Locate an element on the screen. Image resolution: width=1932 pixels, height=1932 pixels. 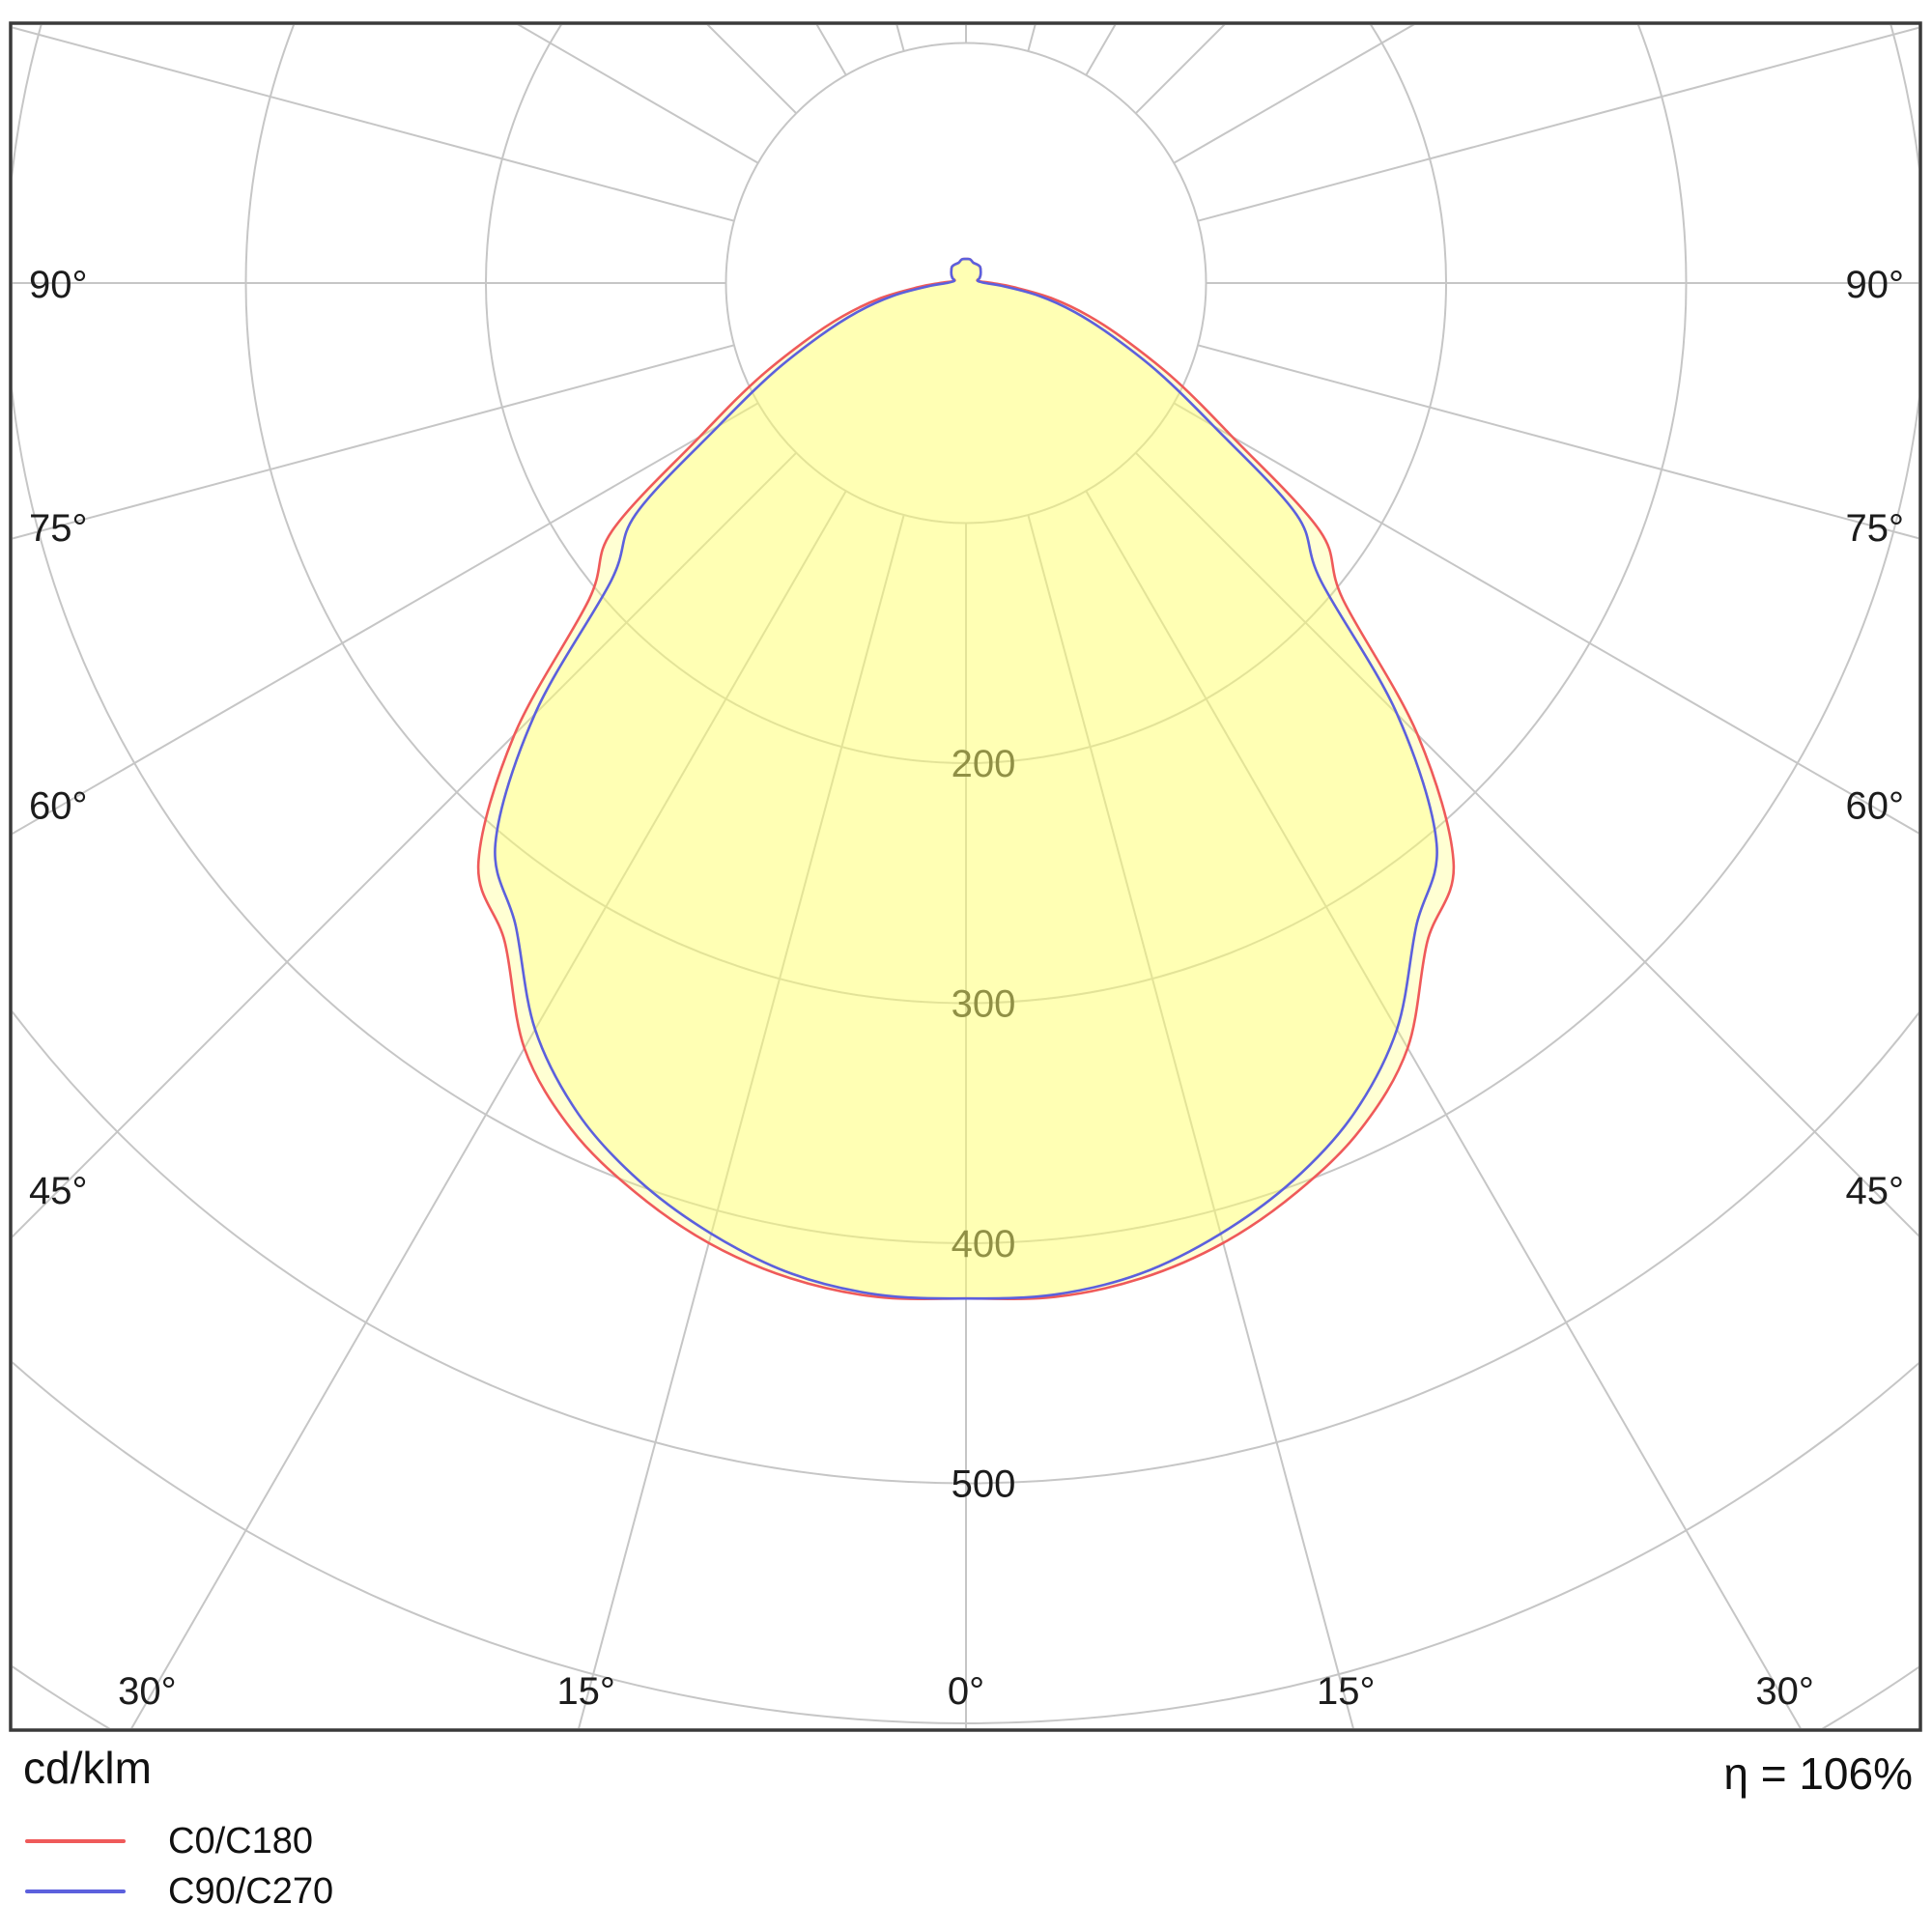
angle-label-bottom-0: 0° is located at coordinates (966, 1691).